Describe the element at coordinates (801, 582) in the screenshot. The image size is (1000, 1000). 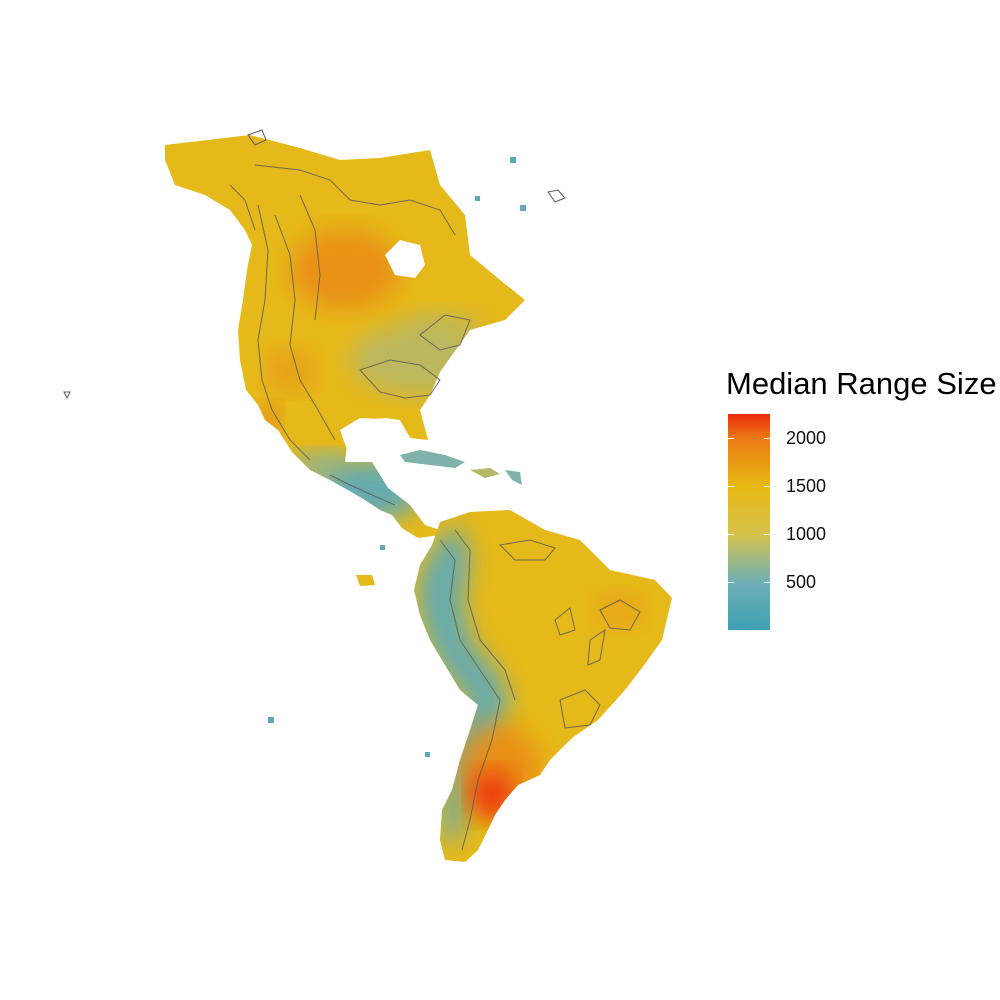
I see `legend-tick-label: 500` at that location.